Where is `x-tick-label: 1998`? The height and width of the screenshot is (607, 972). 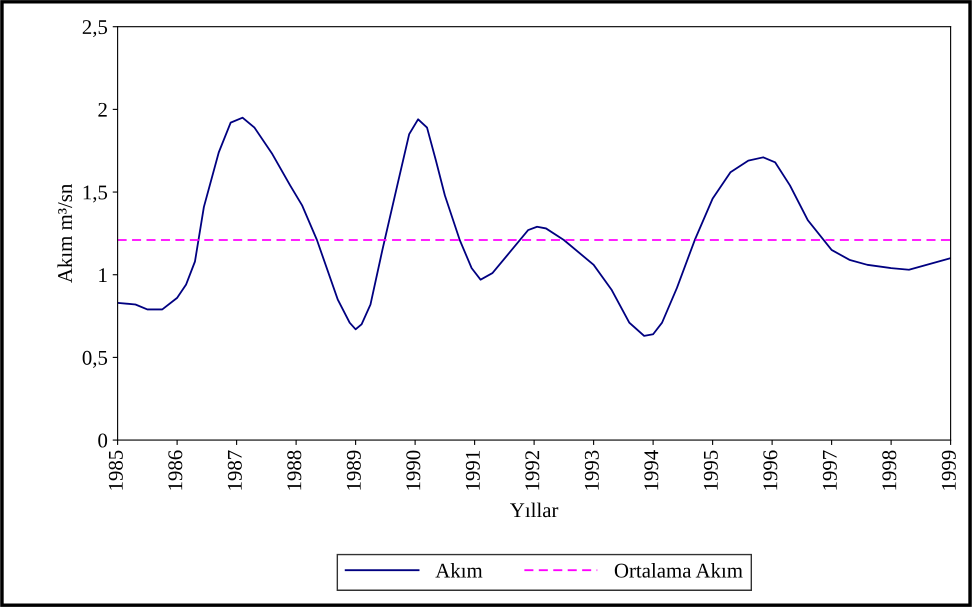 x-tick-label: 1998 is located at coordinates (889, 470).